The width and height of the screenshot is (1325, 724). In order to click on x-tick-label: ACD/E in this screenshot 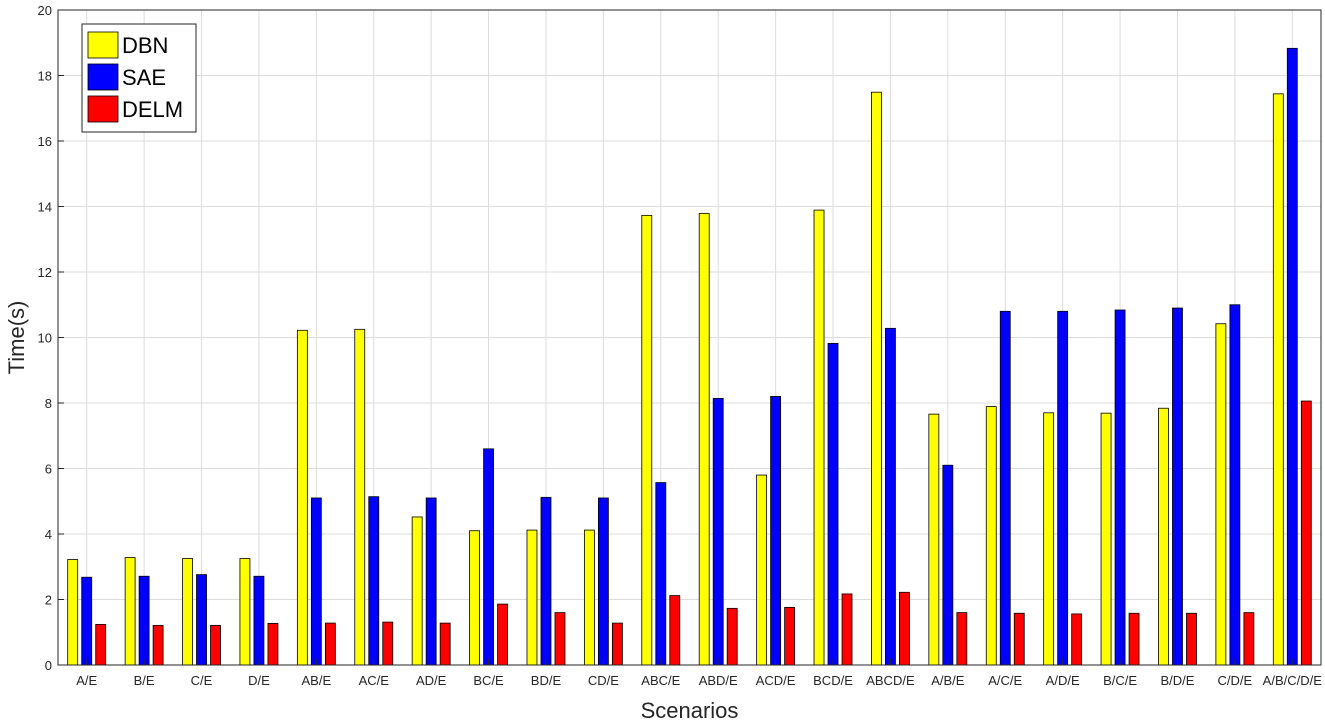, I will do `click(776, 680)`.